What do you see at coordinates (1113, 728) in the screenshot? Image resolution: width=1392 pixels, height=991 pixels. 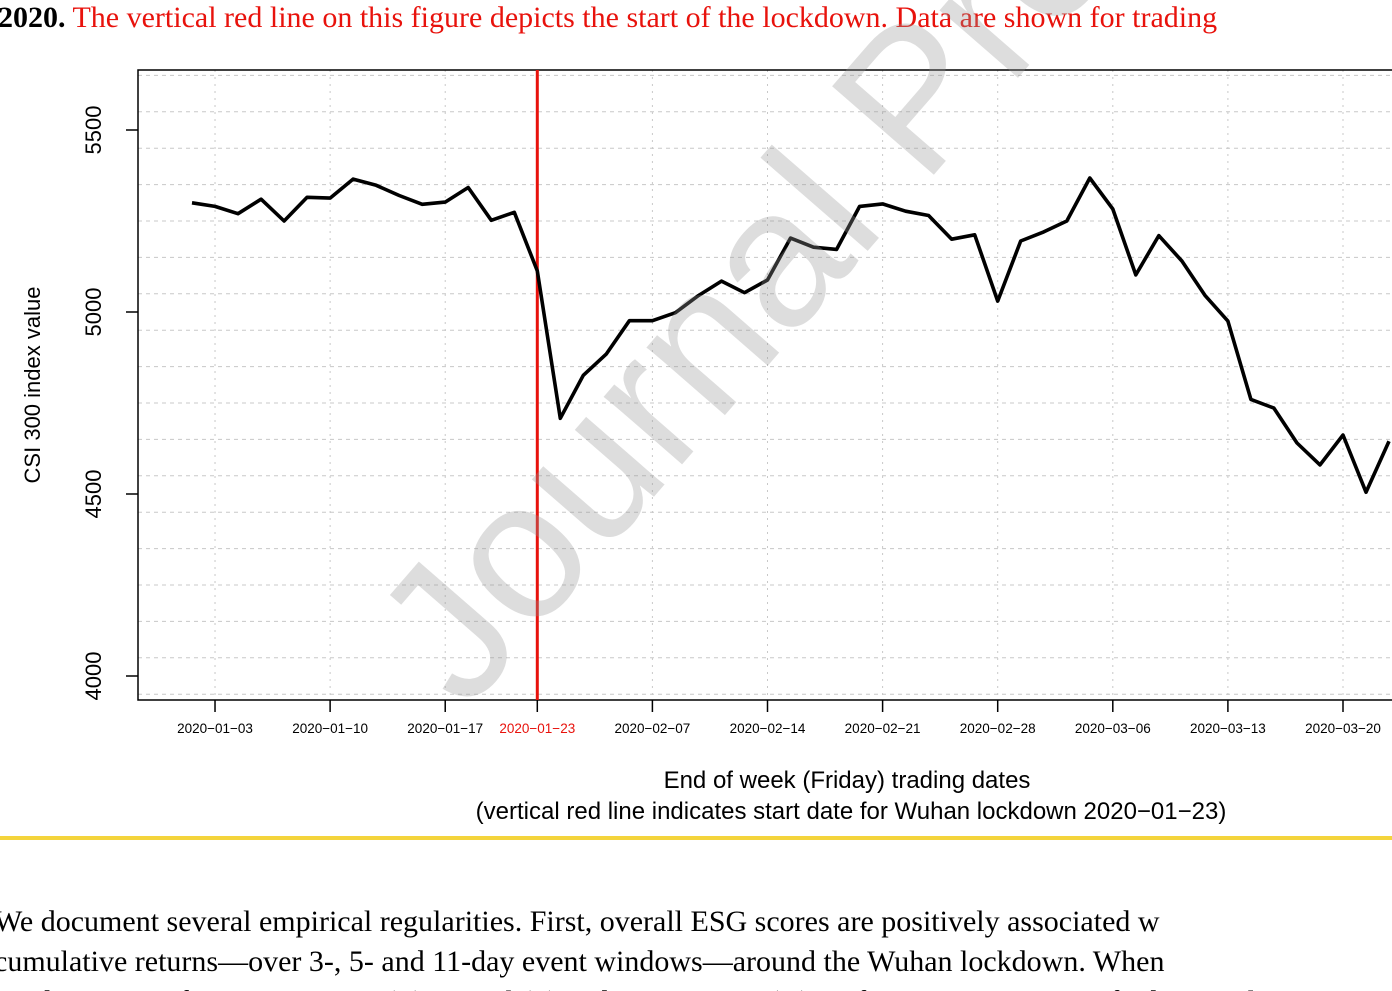 I see `x-tick-label: 2020−03−06` at bounding box center [1113, 728].